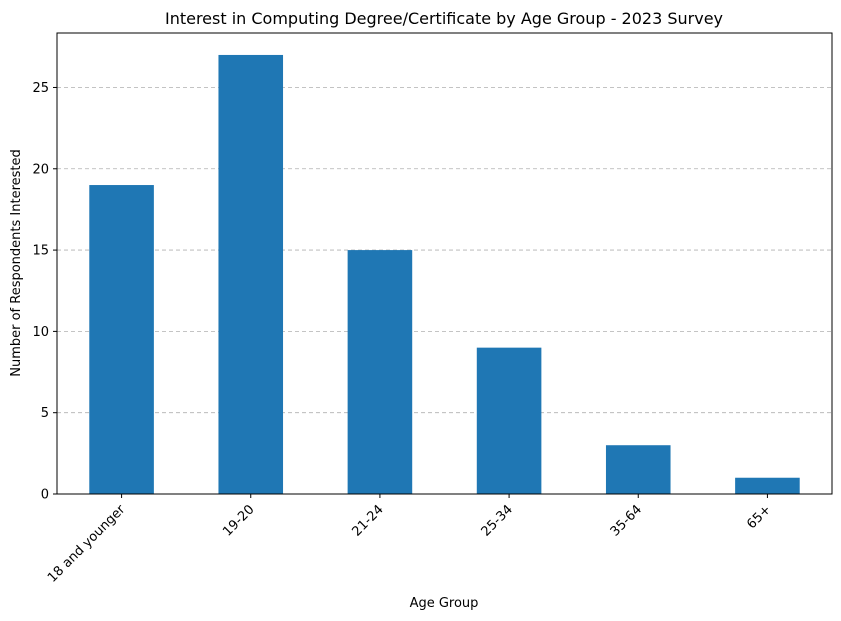 The image size is (841, 621). Describe the element at coordinates (238, 520) in the screenshot. I see `x-tick-label: 19-20` at that location.